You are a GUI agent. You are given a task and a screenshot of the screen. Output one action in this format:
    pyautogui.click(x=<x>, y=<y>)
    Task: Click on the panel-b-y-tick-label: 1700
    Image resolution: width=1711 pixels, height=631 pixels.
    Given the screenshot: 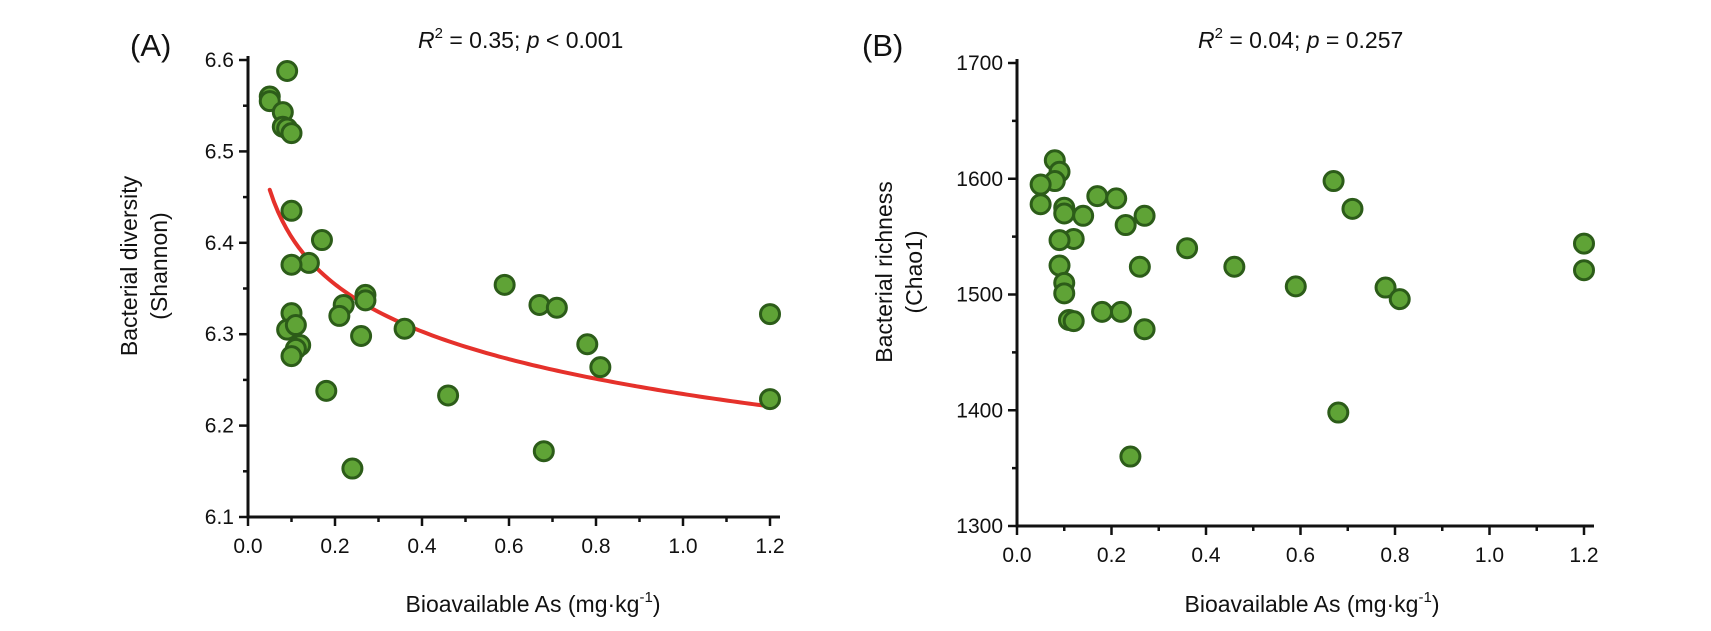 What is the action you would take?
    pyautogui.click(x=979, y=63)
    